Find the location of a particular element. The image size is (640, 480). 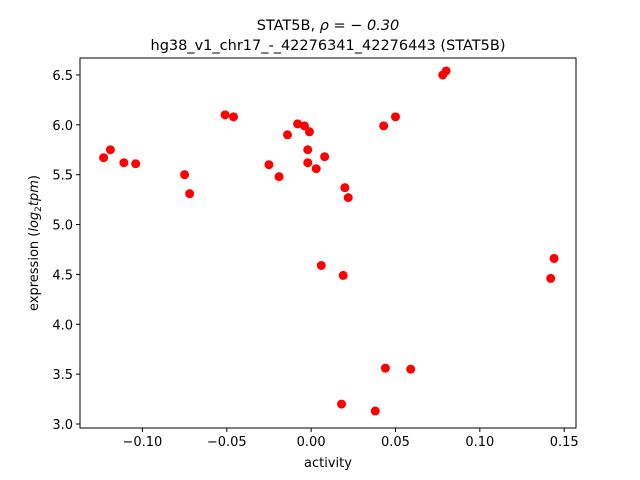

x-tick-label: 0.15 is located at coordinates (564, 442).